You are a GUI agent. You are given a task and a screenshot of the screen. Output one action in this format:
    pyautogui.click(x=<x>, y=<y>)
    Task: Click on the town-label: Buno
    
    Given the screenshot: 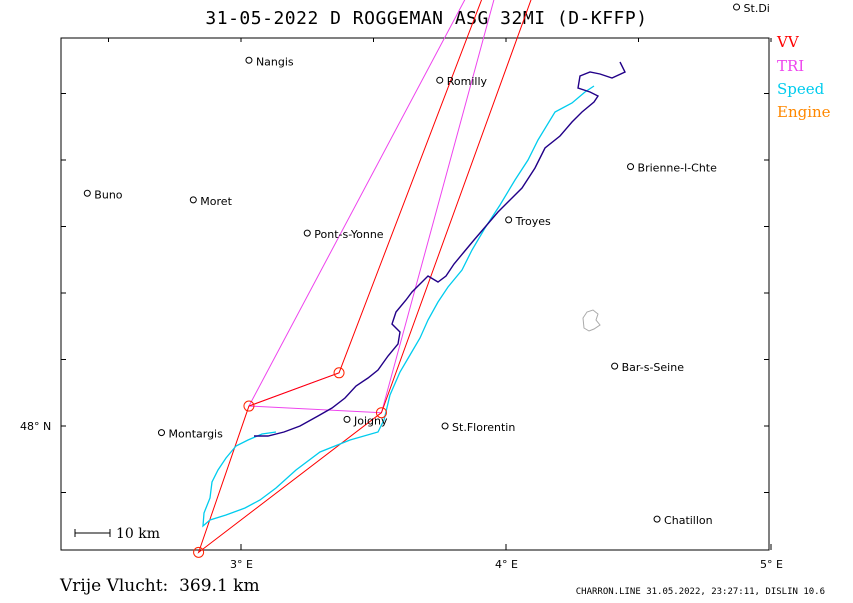 What is the action you would take?
    pyautogui.click(x=108, y=194)
    